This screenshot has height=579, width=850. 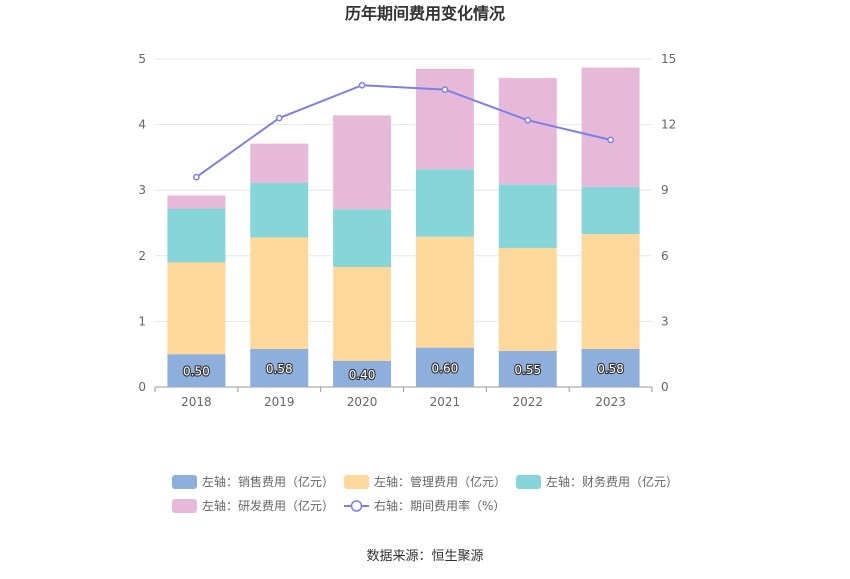 I want to click on x-tick-label: 2023, so click(x=610, y=402).